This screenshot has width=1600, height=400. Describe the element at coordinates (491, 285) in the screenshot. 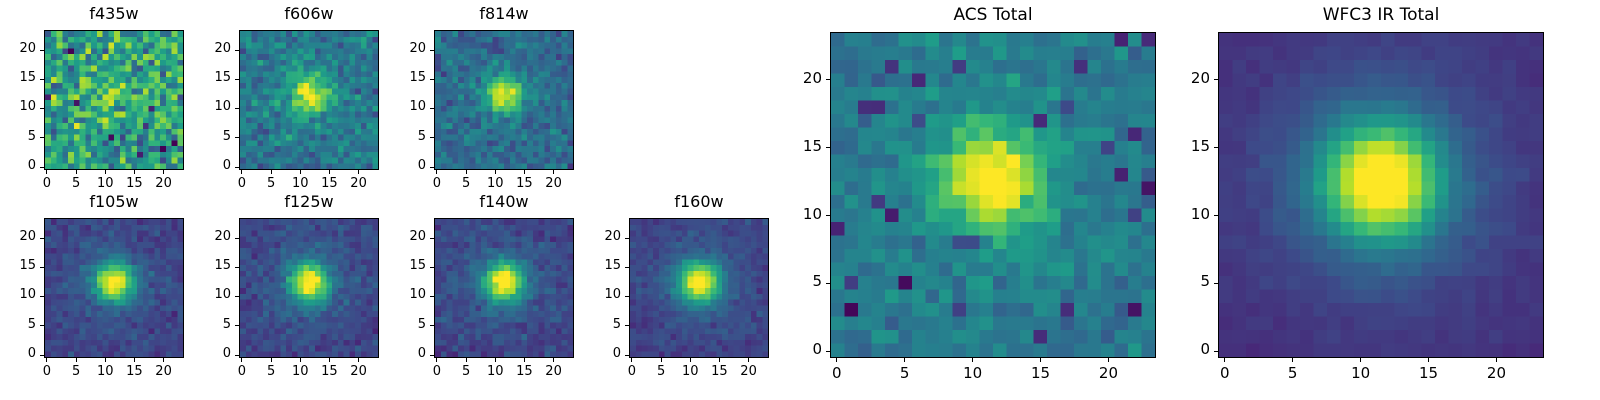

I see `panel-f140w: f140w 0 0 5 5 10 10 15 15 20 20` at that location.